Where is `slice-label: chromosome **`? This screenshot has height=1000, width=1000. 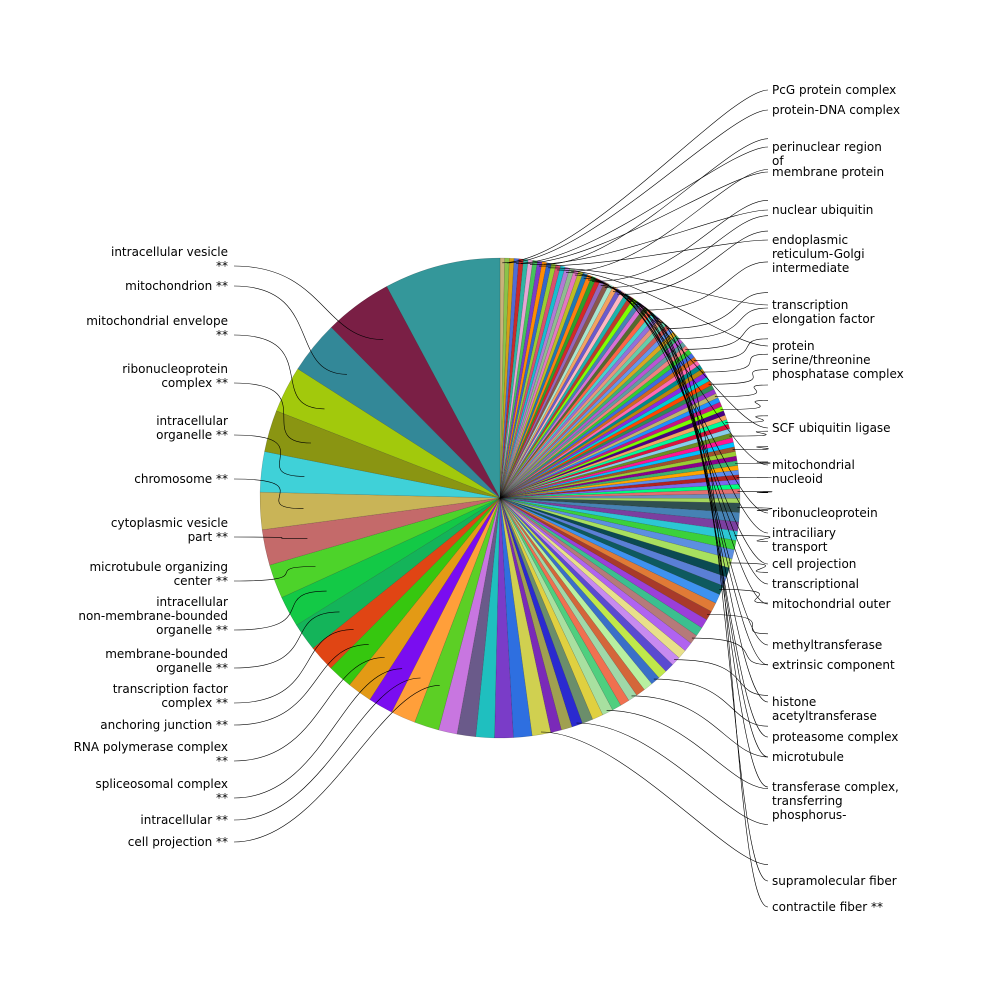
slice-label: chromosome ** is located at coordinates (181, 479).